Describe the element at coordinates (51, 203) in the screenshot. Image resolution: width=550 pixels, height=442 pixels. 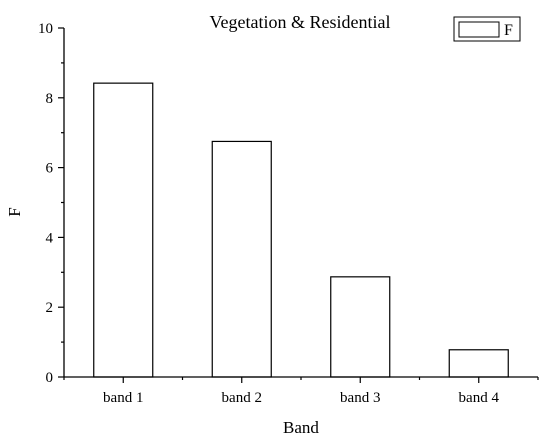
I see `y-ticks: 0 2 4 6 8 10` at that location.